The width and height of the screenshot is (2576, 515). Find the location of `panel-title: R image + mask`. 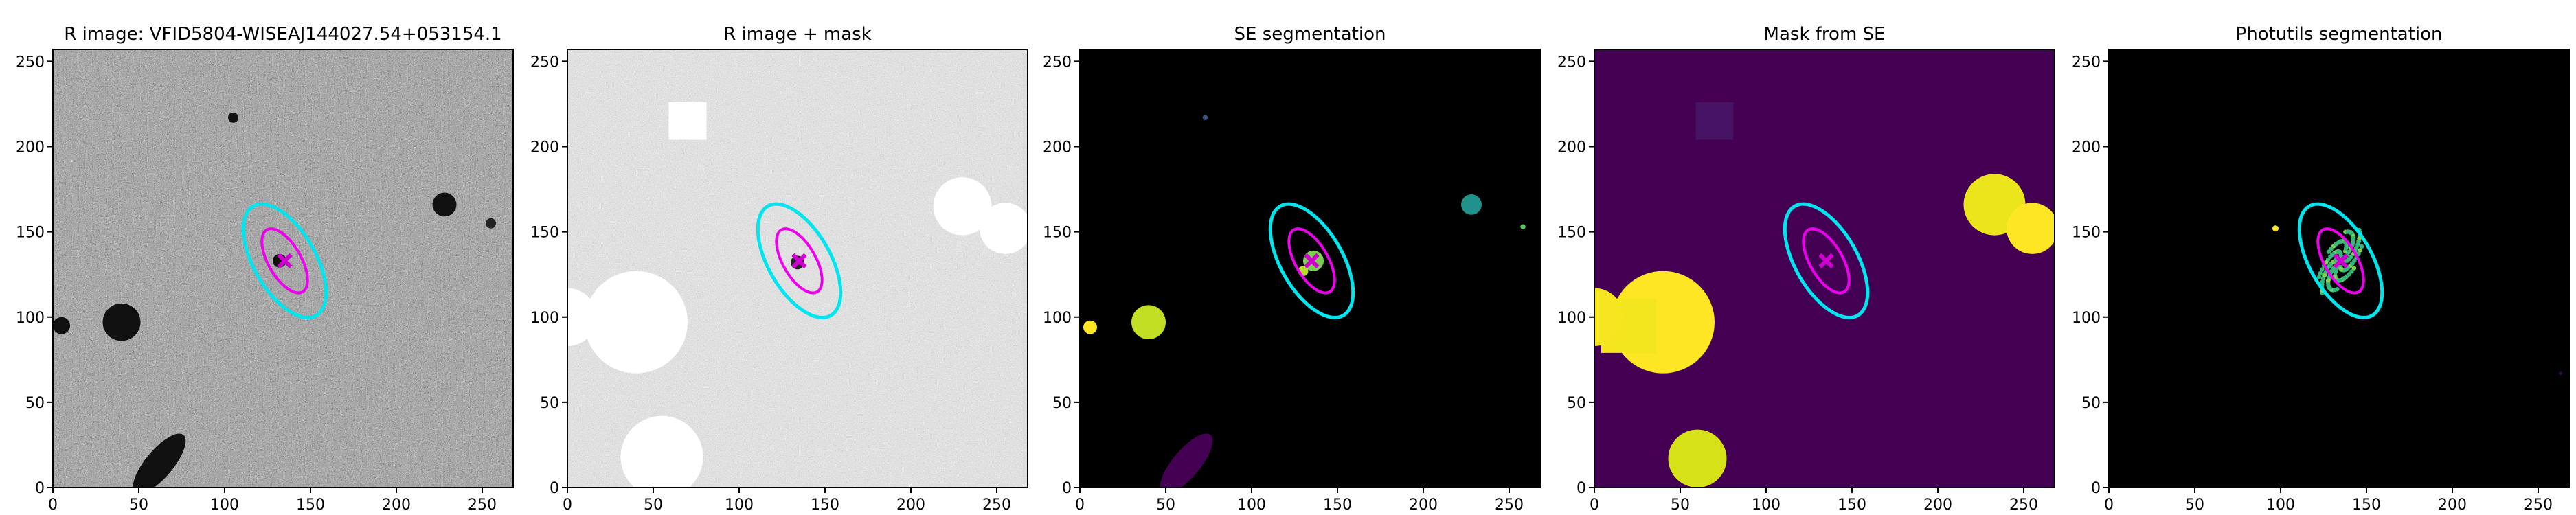

panel-title: R image + mask is located at coordinates (797, 34).